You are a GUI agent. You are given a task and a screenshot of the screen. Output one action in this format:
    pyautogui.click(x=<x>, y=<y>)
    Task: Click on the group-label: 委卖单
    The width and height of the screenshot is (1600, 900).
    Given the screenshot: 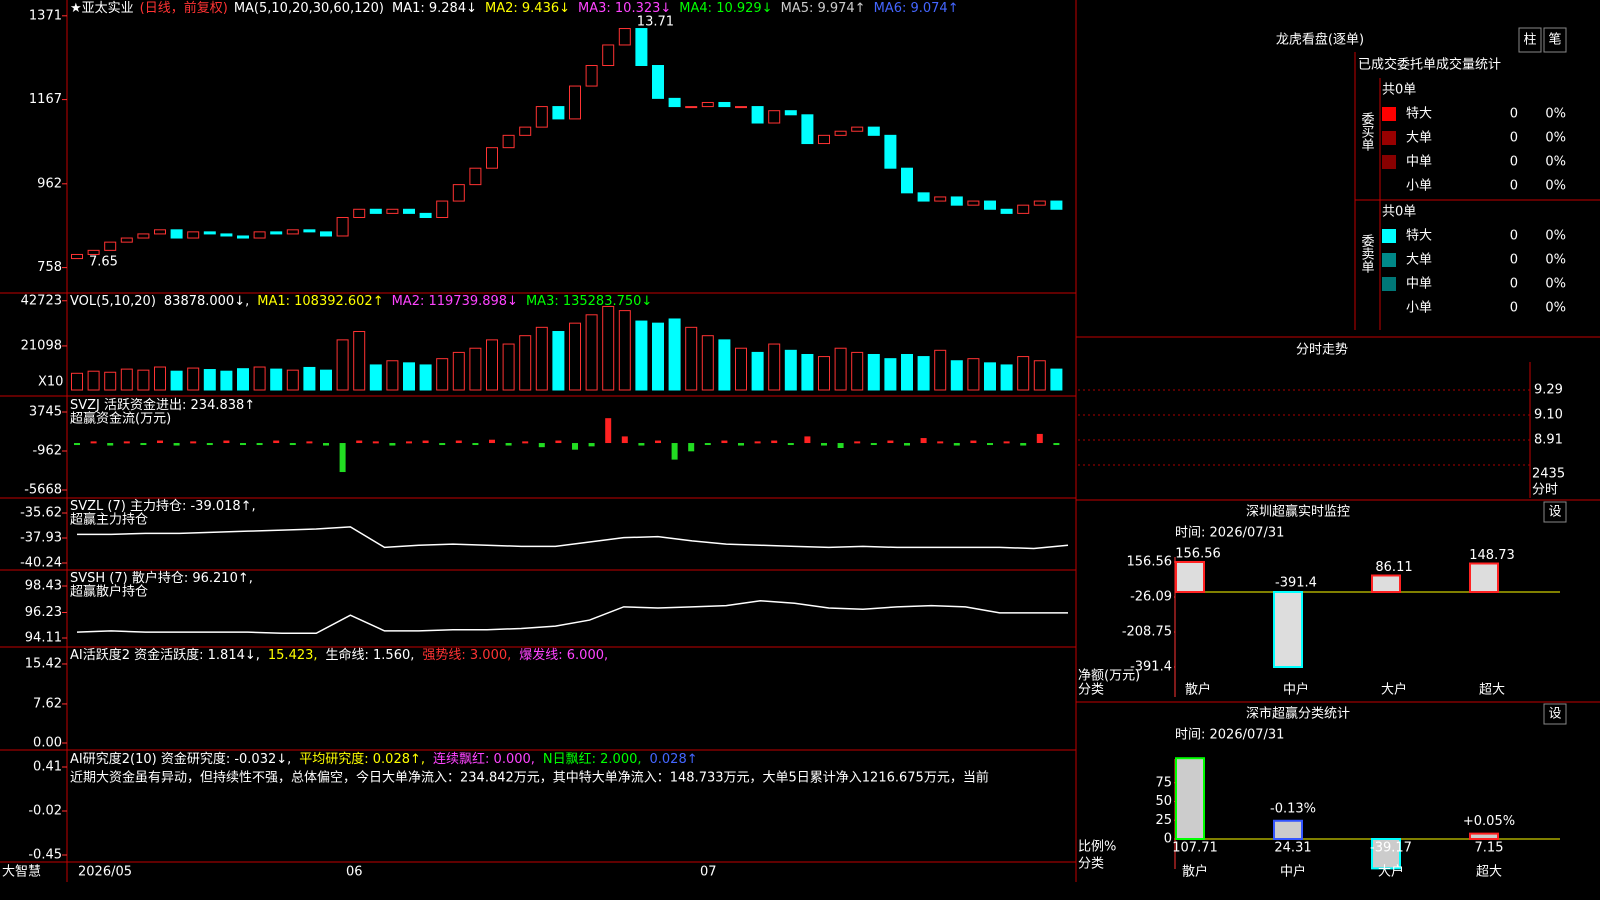 What is the action you would take?
    pyautogui.click(x=1367, y=253)
    